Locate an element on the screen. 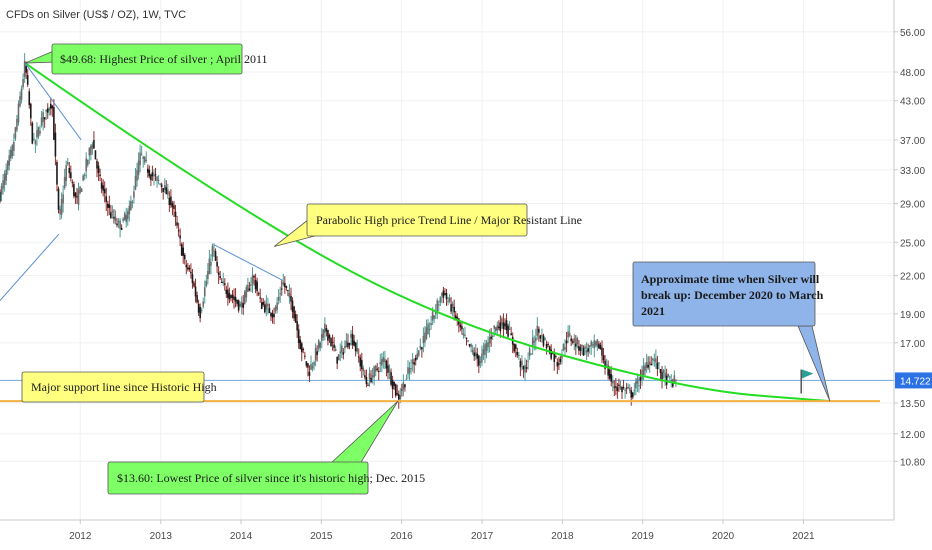 The image size is (932, 550). x-tick-label: 2014 is located at coordinates (241, 536).